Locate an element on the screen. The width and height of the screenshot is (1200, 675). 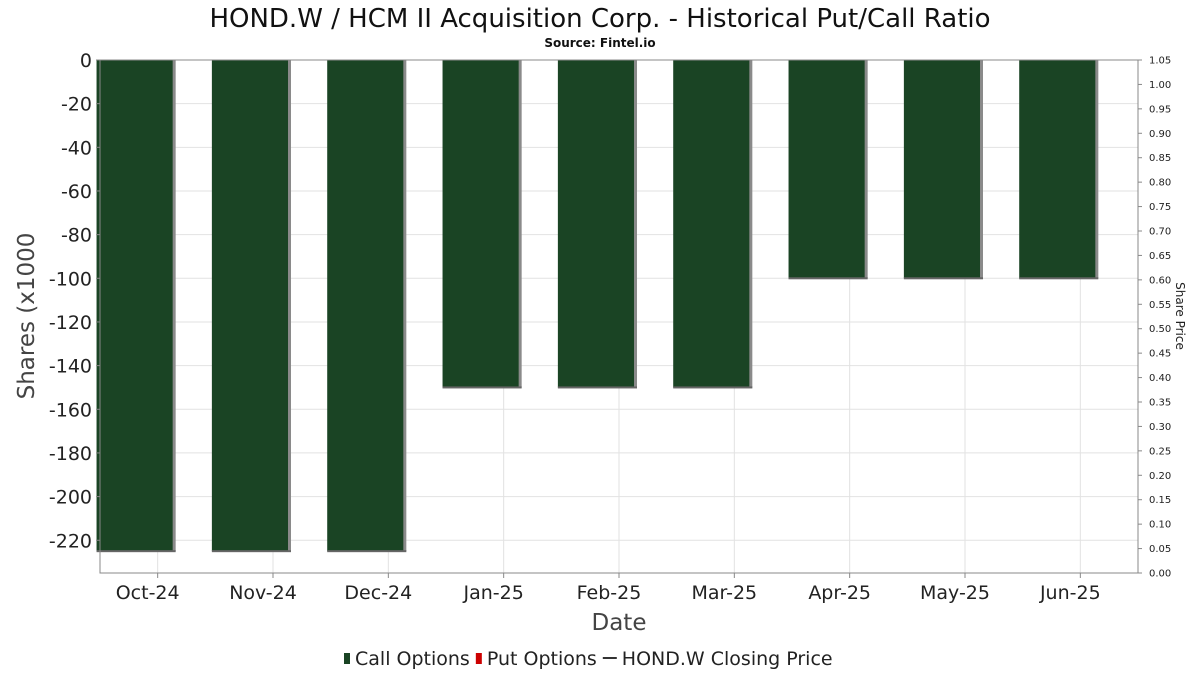
x-tick-label: Oct-24 is located at coordinates (148, 593).